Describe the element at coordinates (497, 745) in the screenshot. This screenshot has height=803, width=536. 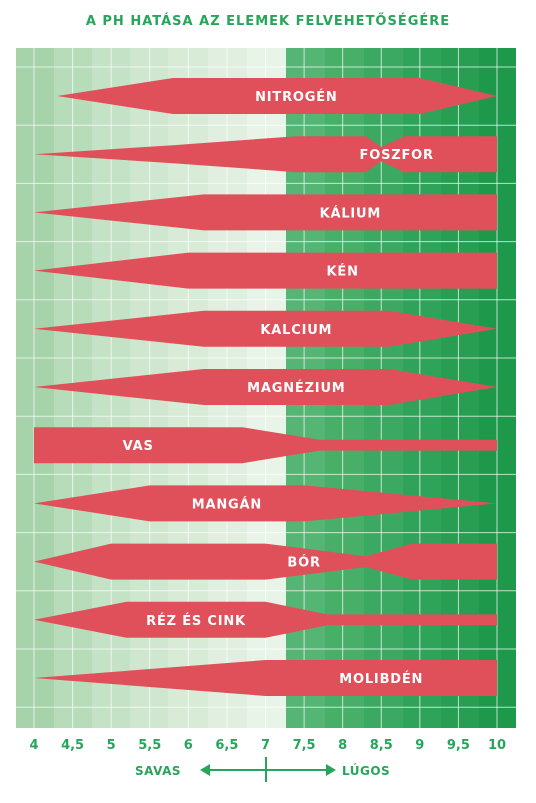
I see `ph-tick-label: 10` at that location.